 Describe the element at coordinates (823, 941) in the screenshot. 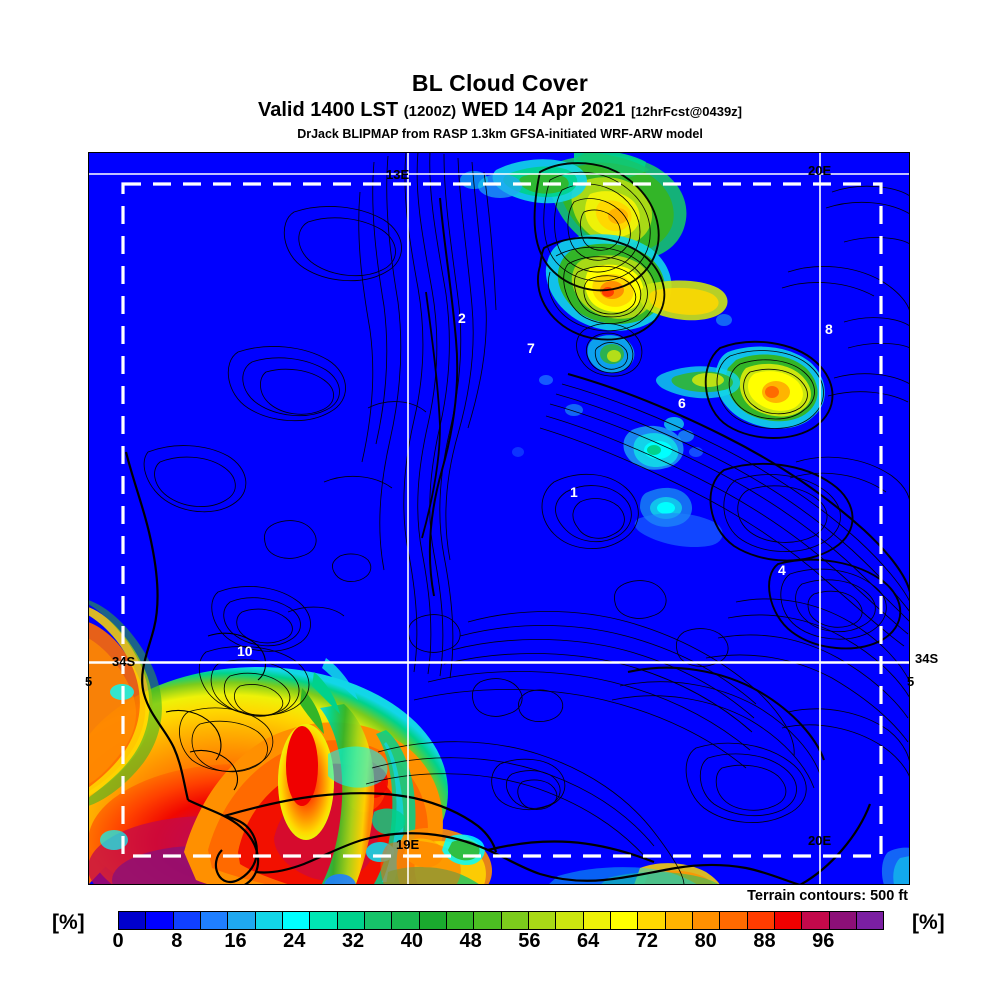

I see `colorbar-tick-96: 96` at that location.